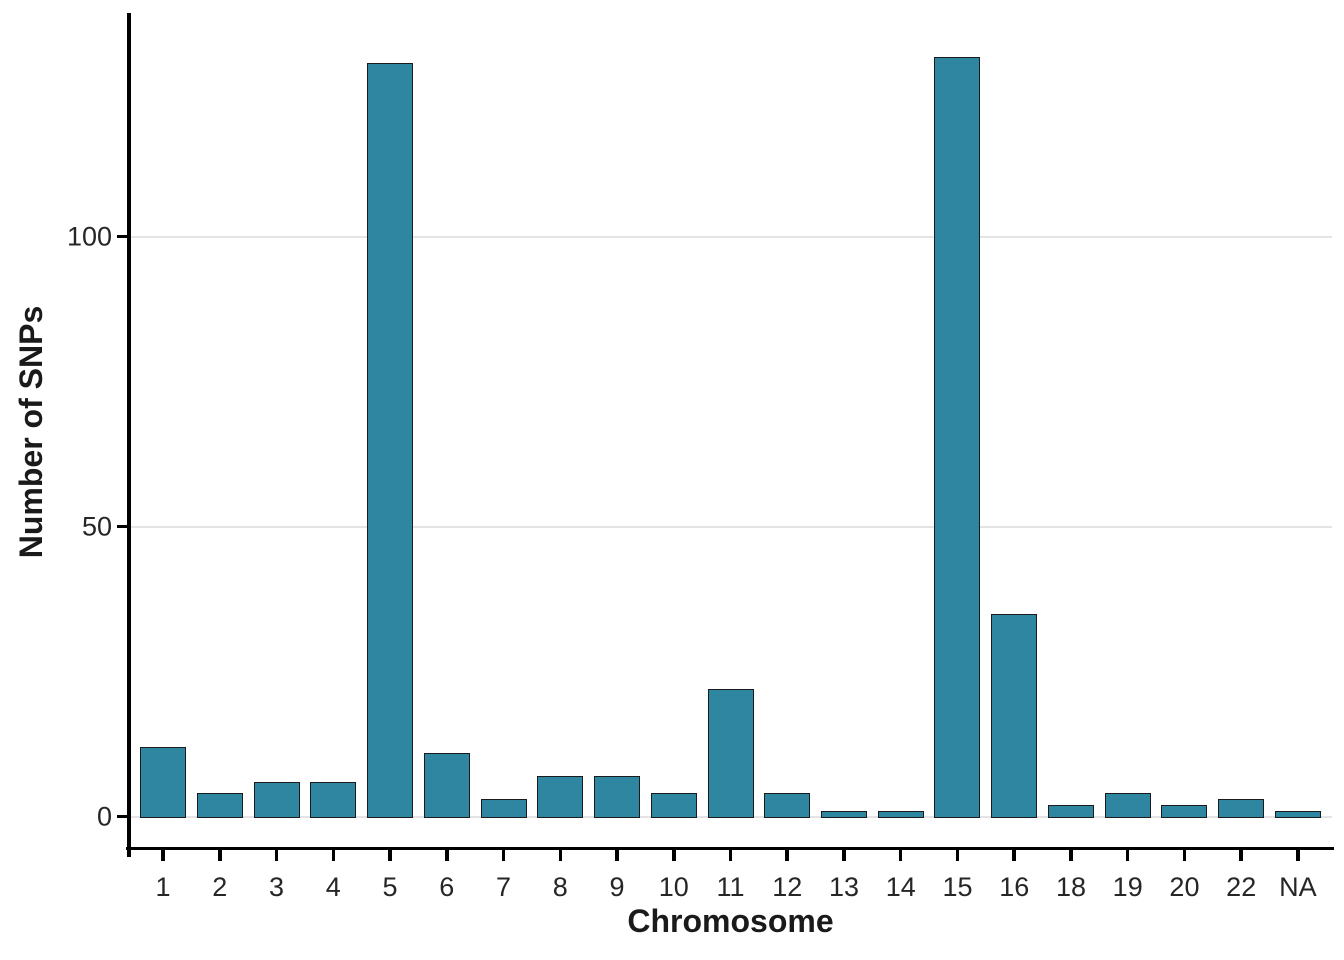 The height and width of the screenshot is (960, 1344). I want to click on x-tick-label-9: 9, so click(617, 887).